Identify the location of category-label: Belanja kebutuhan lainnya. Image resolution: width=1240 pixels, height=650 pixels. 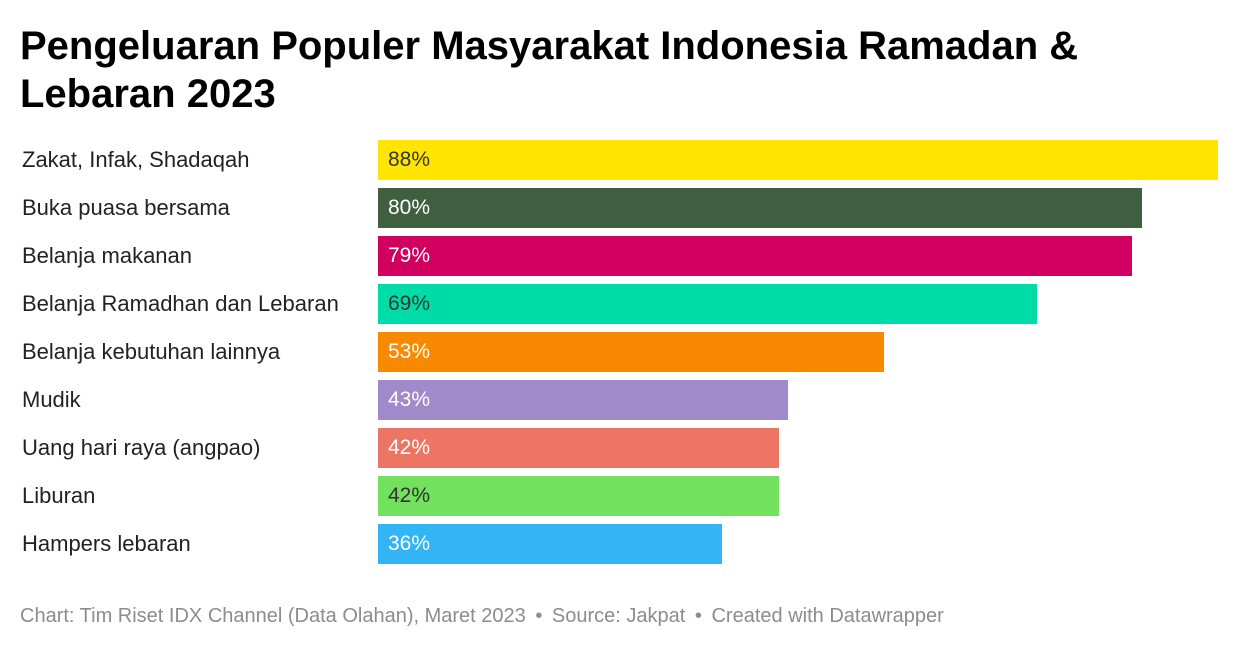
(151, 351).